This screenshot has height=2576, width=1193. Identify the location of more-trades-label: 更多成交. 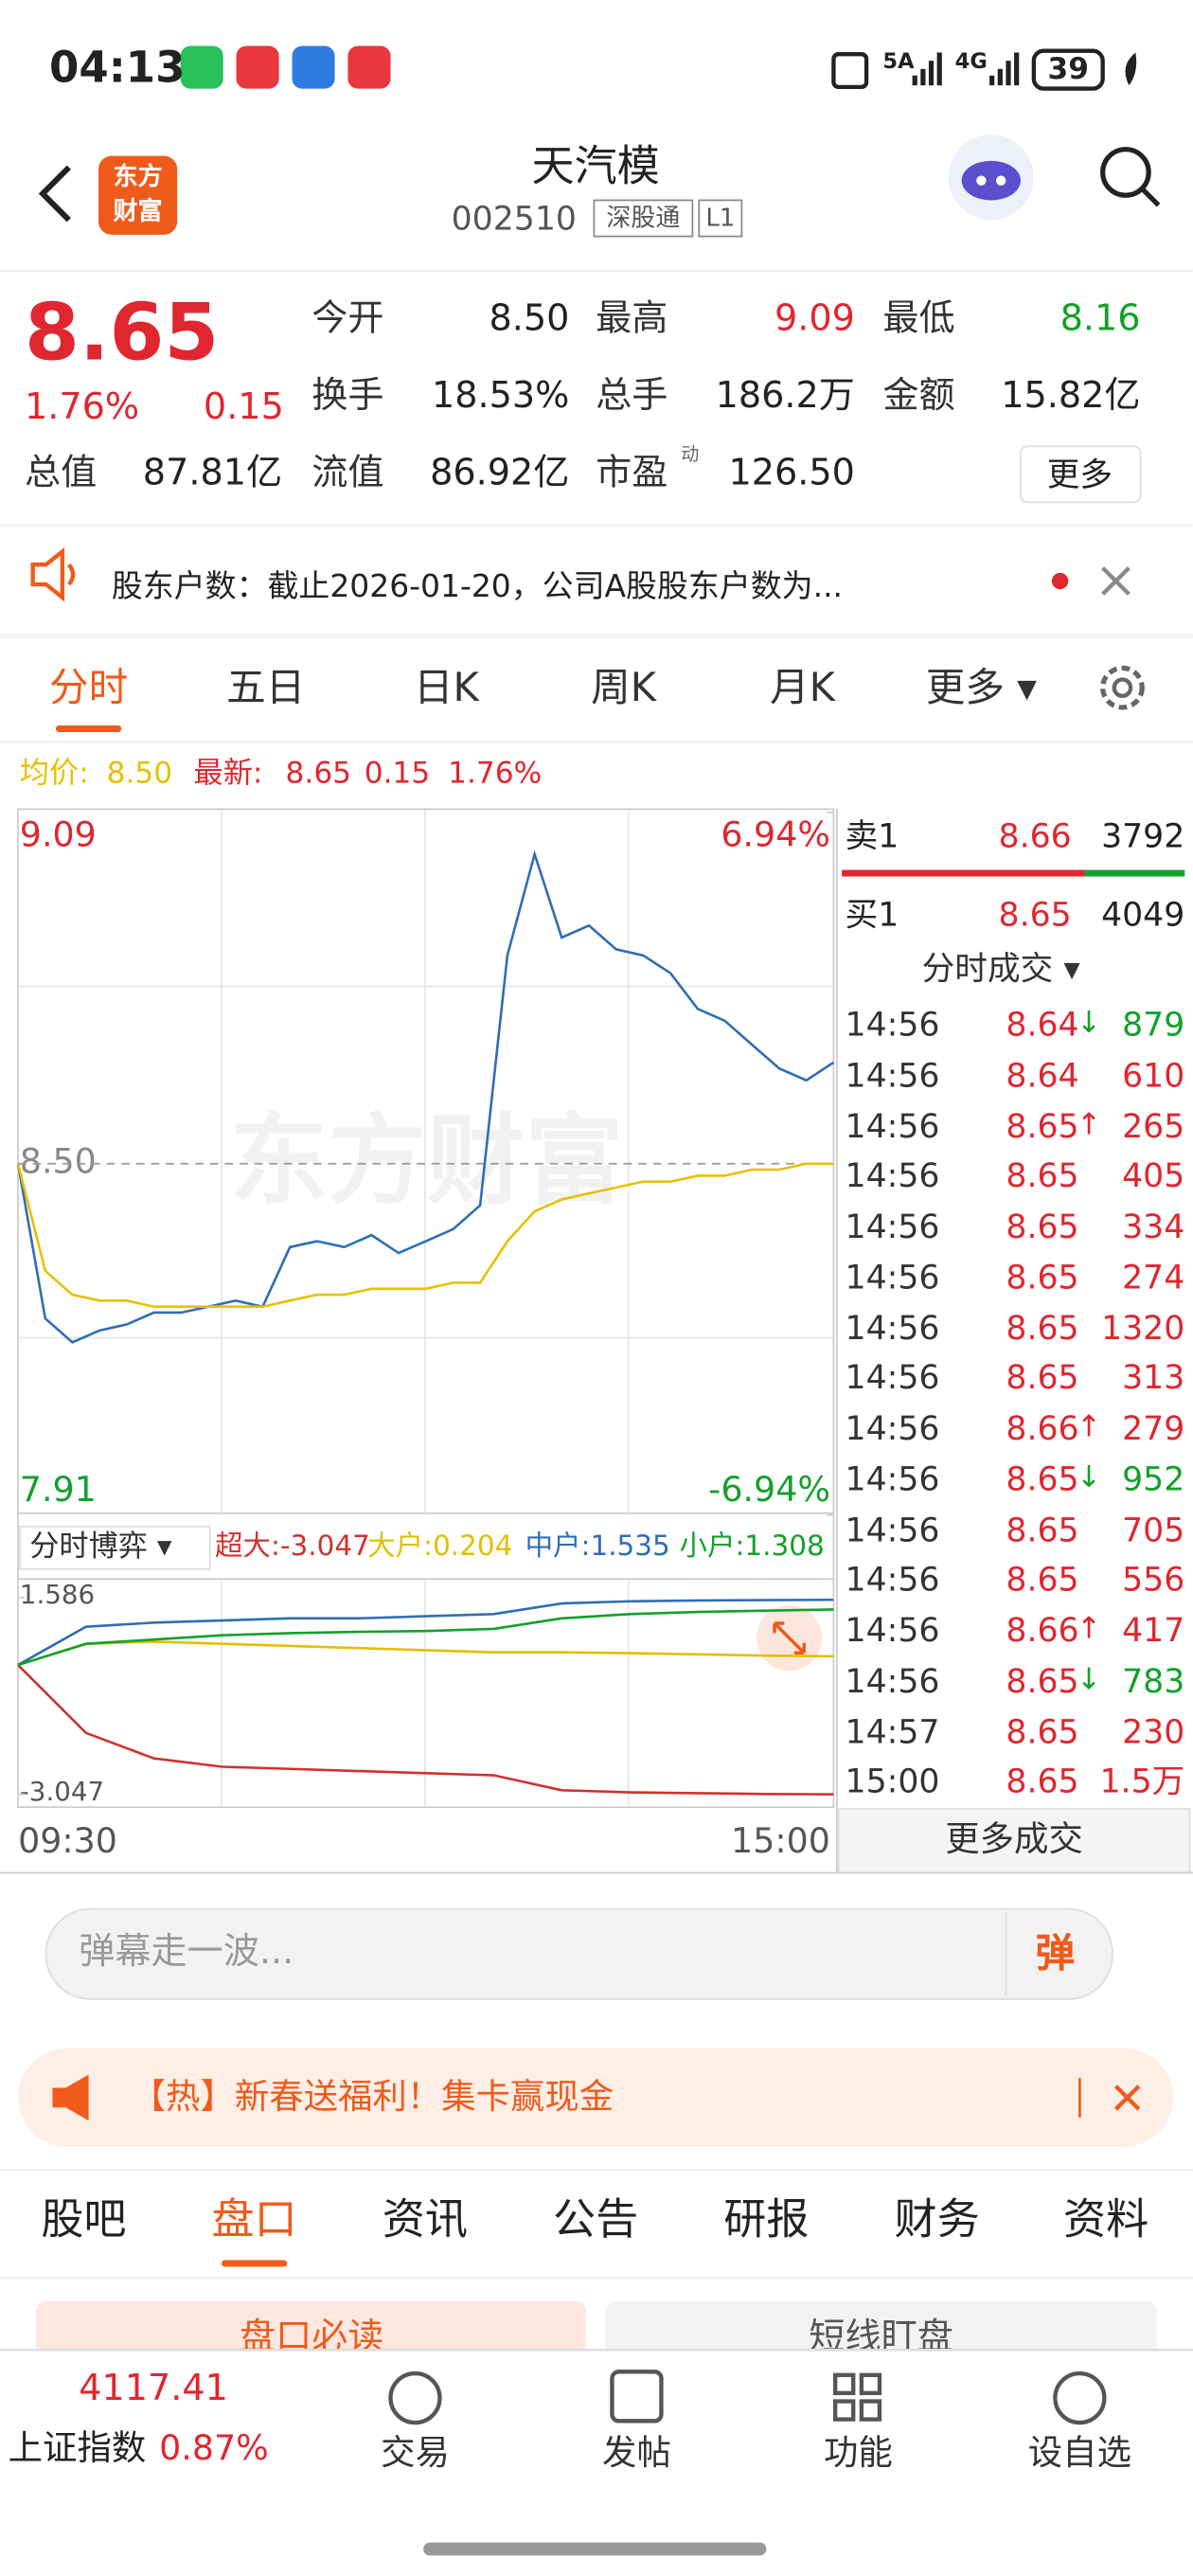
(1014, 1839).